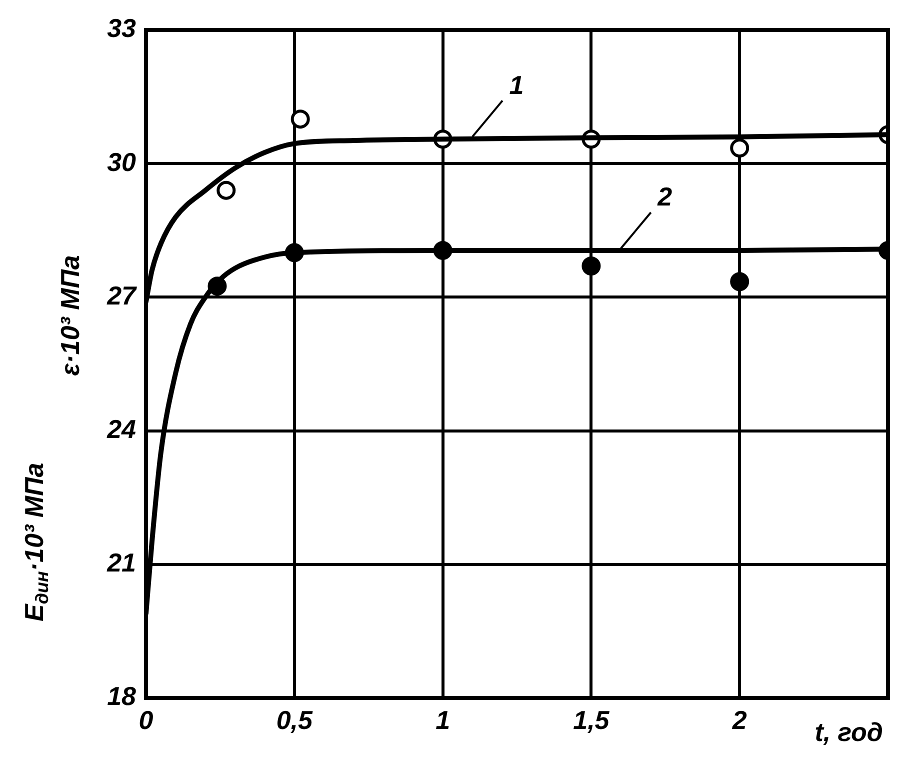  Describe the element at coordinates (443, 719) in the screenshot. I see `x-tick-label: 1` at that location.